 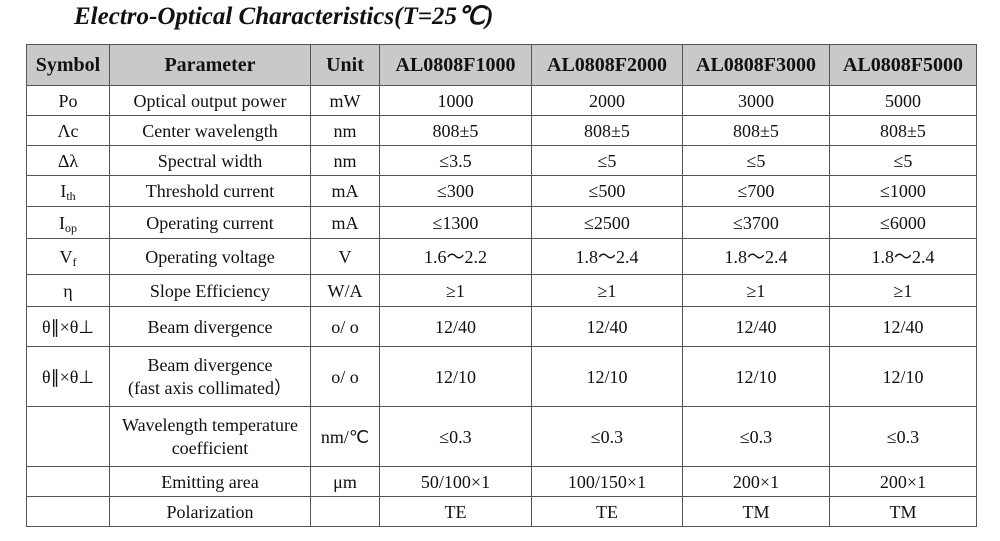 I want to click on cell-parameter: Beam divergence, so click(x=210, y=326).